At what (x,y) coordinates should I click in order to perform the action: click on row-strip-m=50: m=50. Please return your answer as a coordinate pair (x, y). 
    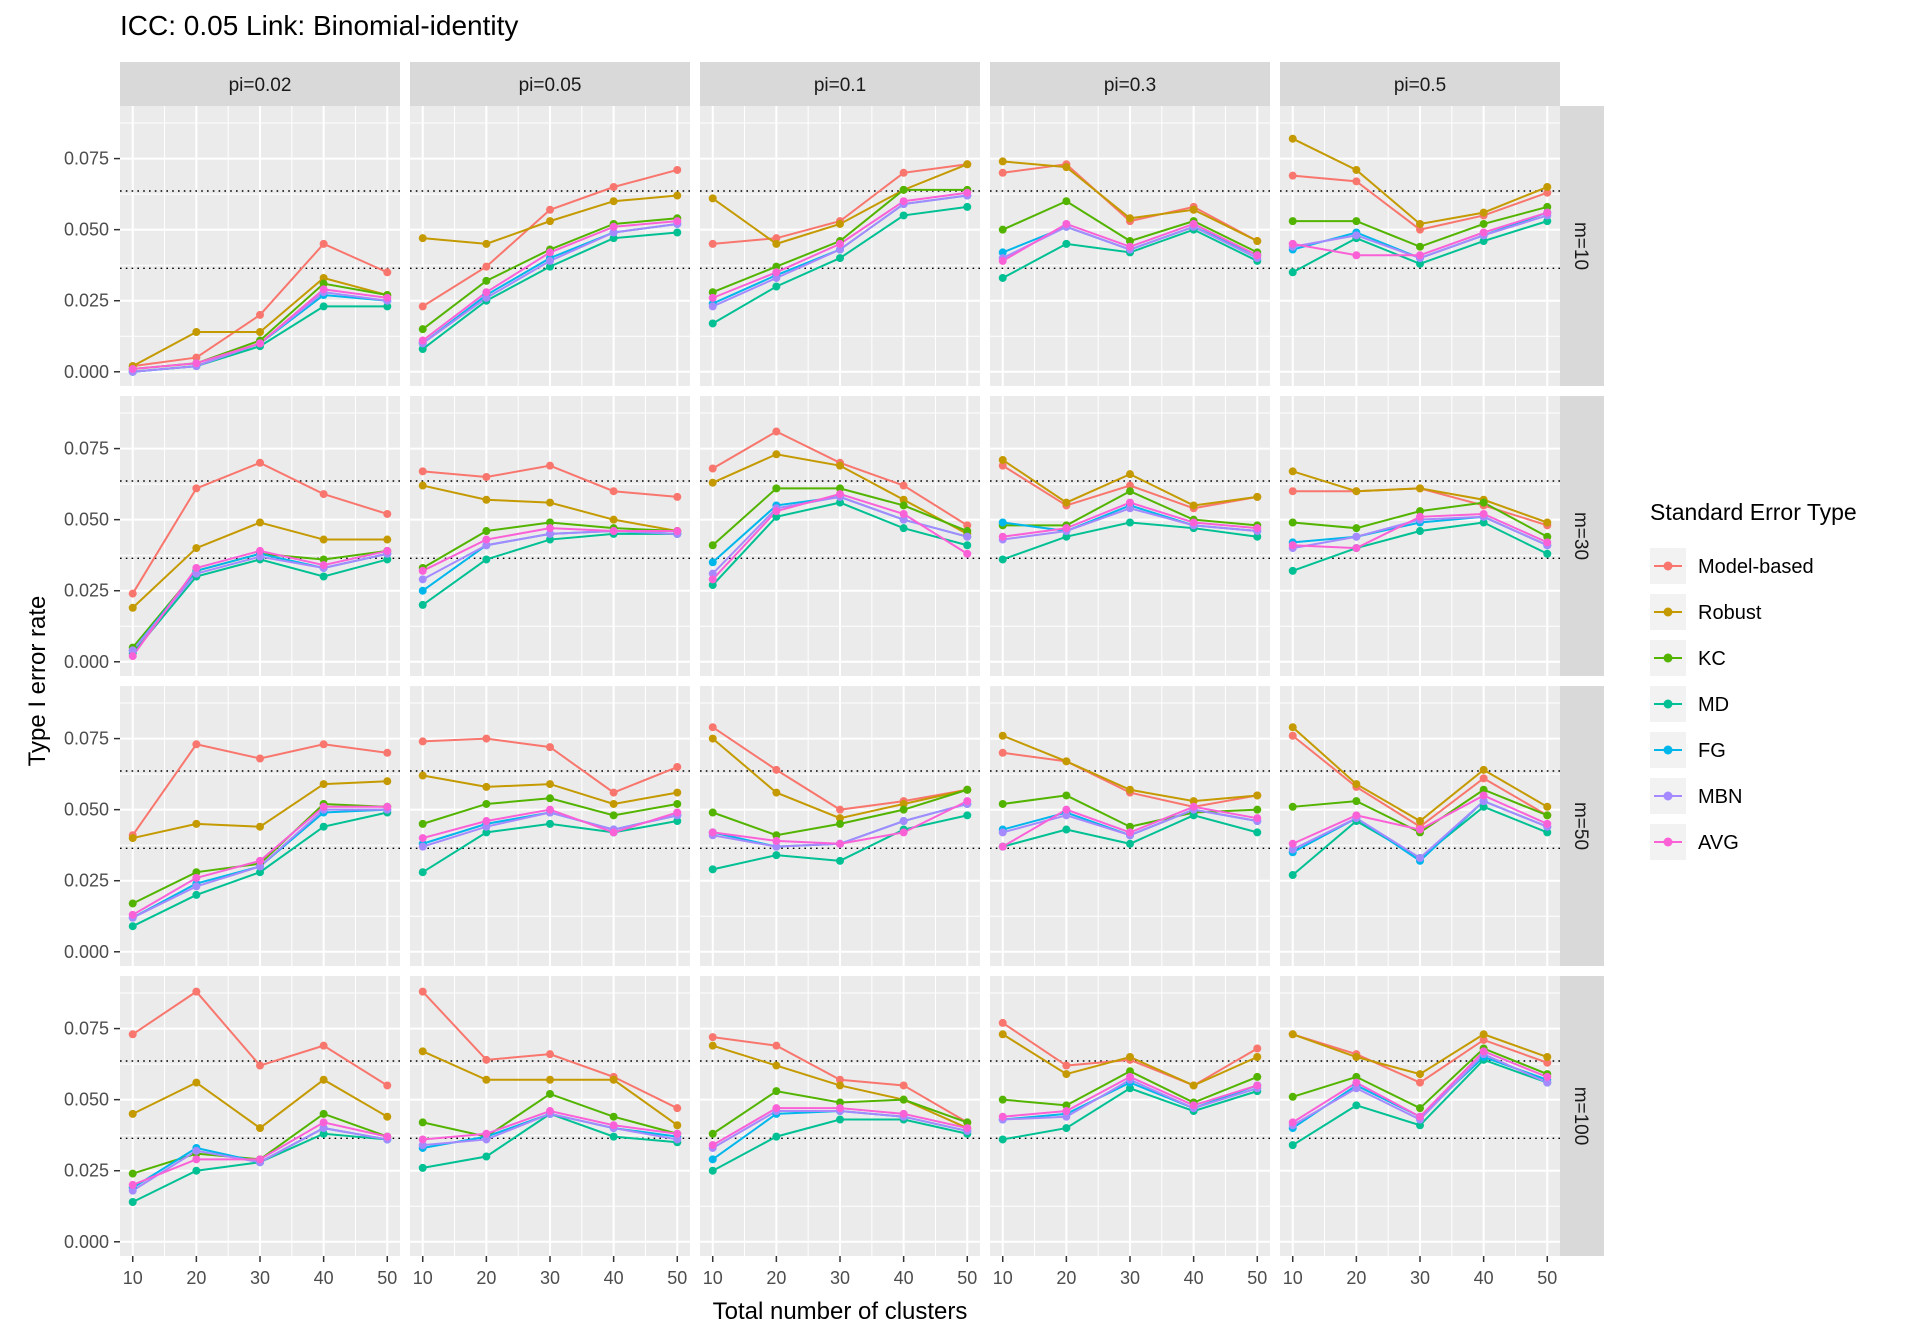
    Looking at the image, I should click on (1582, 826).